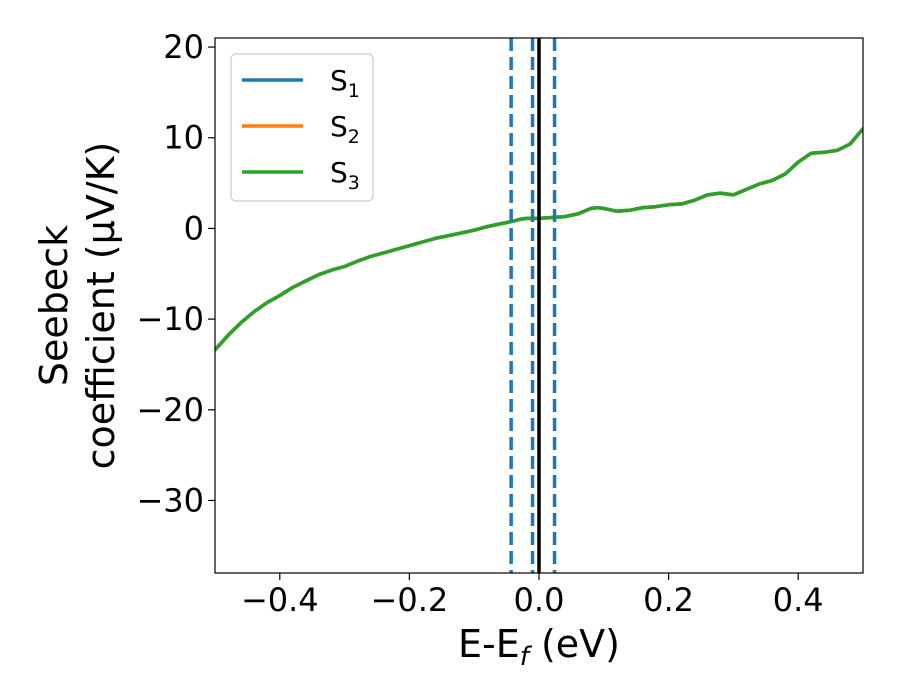 Image resolution: width=900 pixels, height=700 pixels. I want to click on x-tick-label: −0.4, so click(280, 600).